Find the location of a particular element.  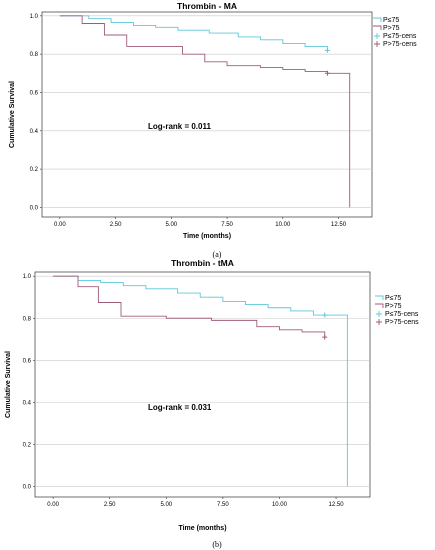

log-rank-annotation: Log-rank = 0.011 is located at coordinates (179, 126).